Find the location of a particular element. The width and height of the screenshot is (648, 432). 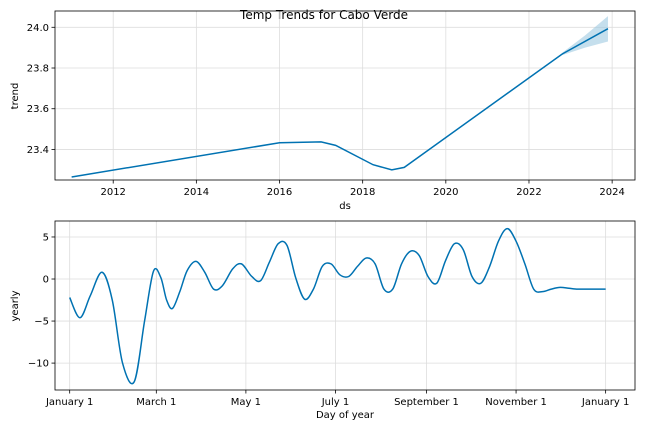

chart-title: Temp Trends for Cabo Verde is located at coordinates (323, 15).